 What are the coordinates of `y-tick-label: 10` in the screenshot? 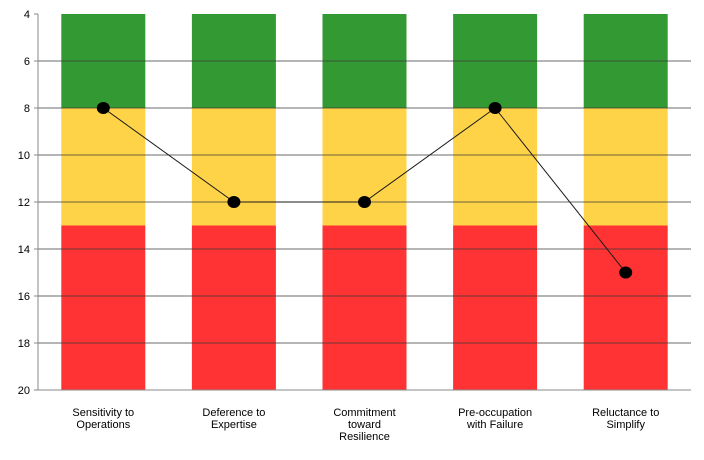 It's located at (24, 156).